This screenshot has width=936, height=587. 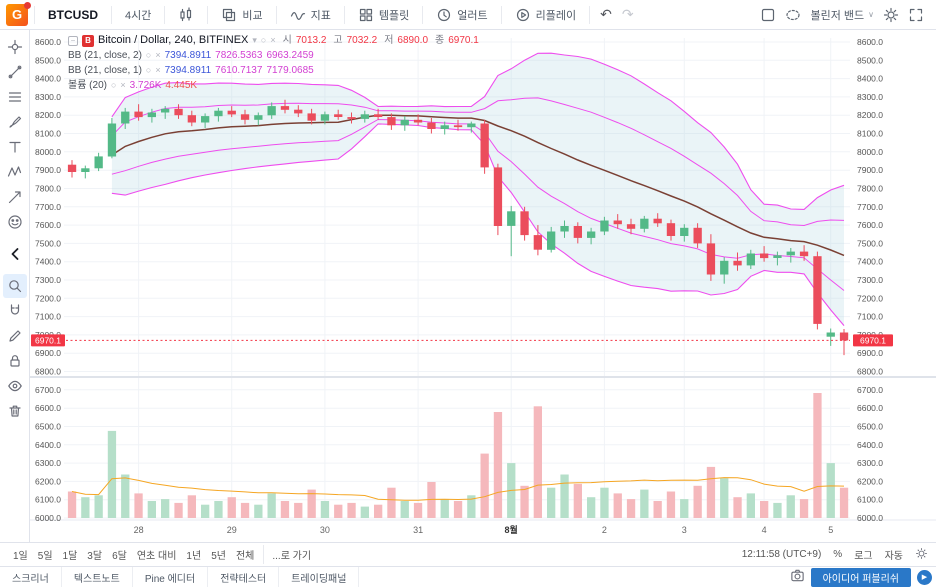 What do you see at coordinates (15, 172) in the screenshot?
I see `pattern-tool` at bounding box center [15, 172].